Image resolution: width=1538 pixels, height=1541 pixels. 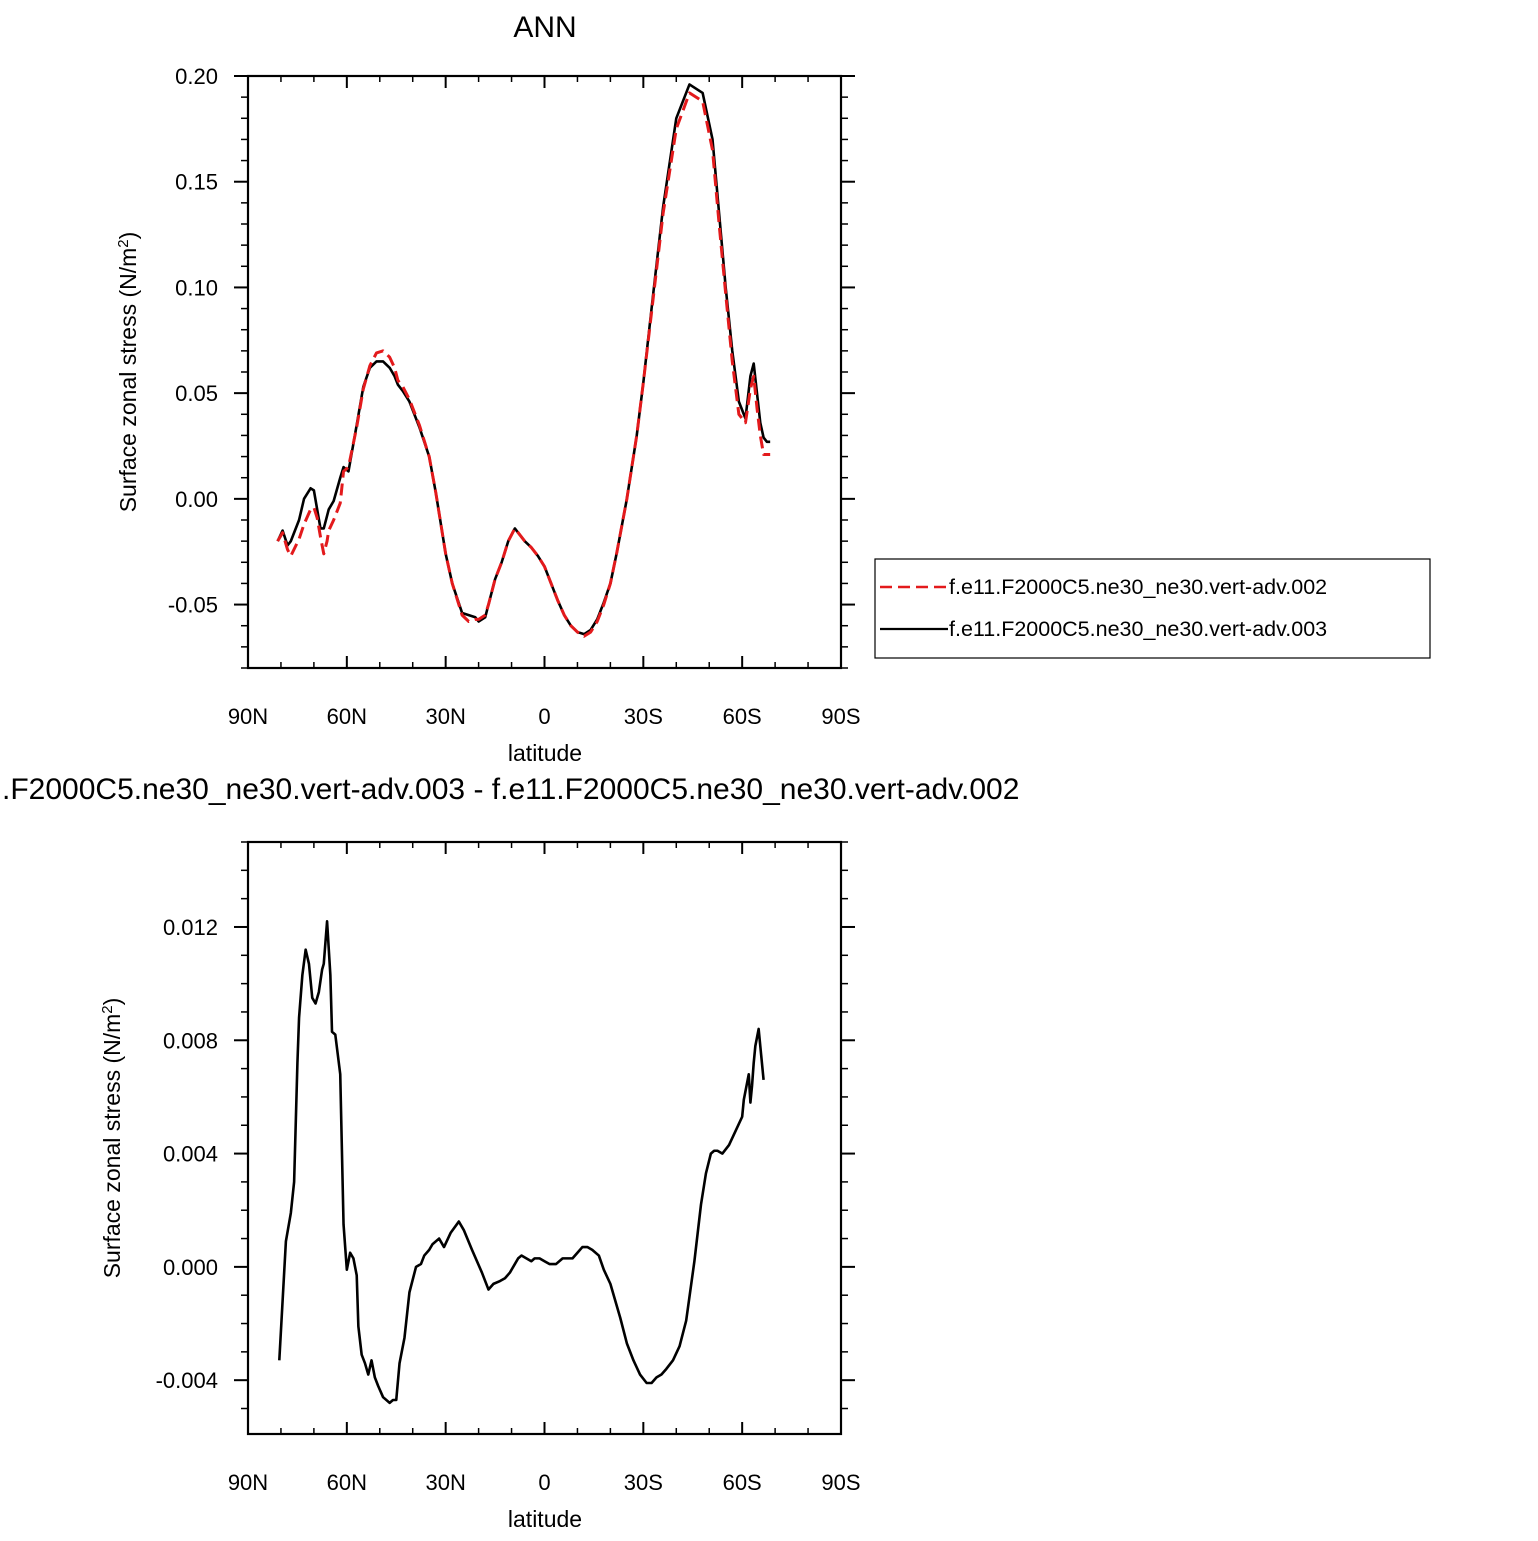 What do you see at coordinates (128, 372) in the screenshot?
I see `top-y-axis-label: Surface zonal stress (N/m2)` at bounding box center [128, 372].